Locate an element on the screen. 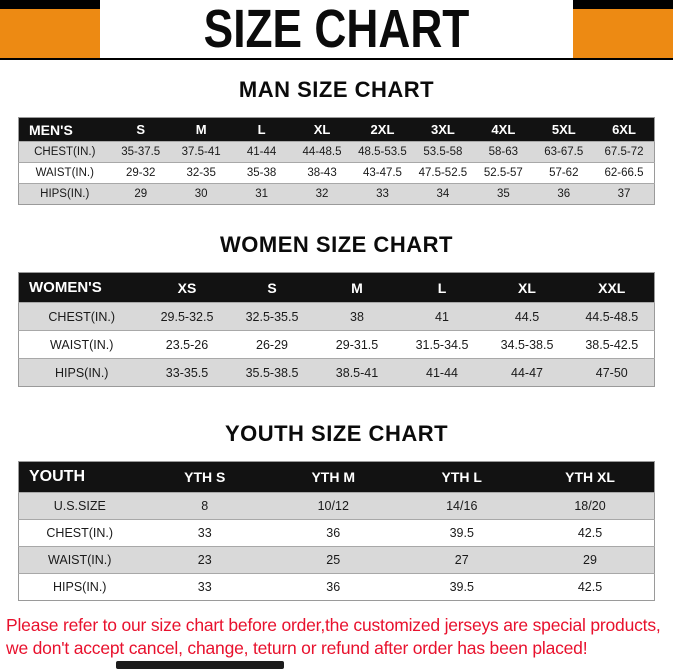 The width and height of the screenshot is (673, 669). column-header: YTH S is located at coordinates (204, 477).